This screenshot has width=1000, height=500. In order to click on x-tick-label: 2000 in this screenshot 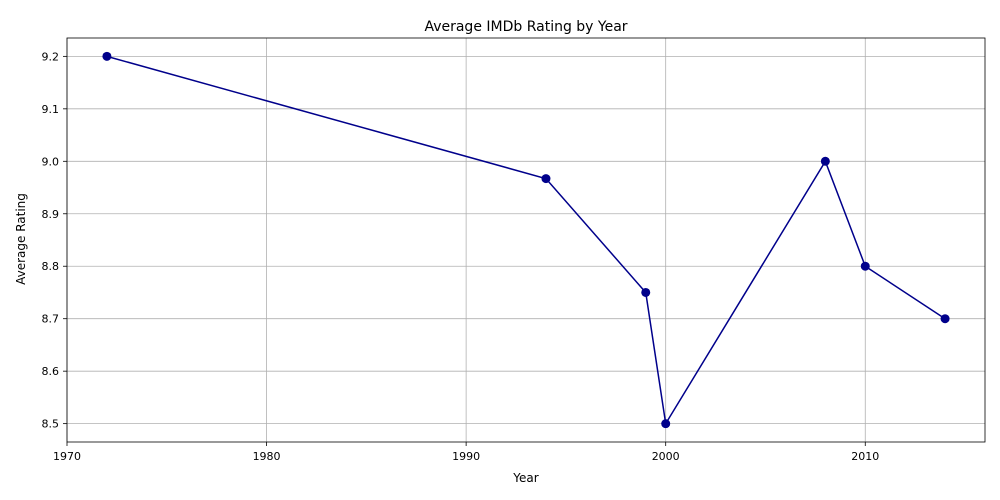, I will do `click(666, 456)`.